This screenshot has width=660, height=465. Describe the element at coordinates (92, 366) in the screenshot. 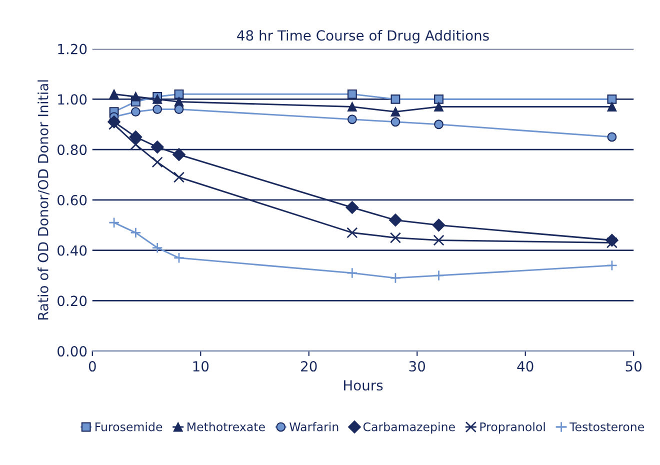

I see `x-tick-label: 0` at that location.